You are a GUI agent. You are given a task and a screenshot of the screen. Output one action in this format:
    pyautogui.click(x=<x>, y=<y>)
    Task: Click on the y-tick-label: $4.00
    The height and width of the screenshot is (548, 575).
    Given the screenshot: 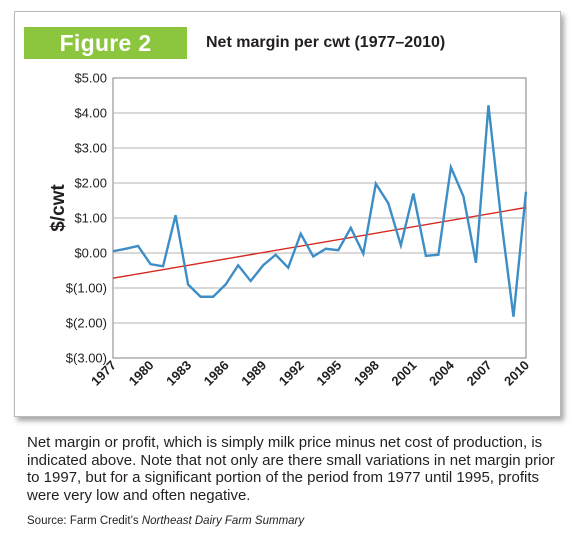 What is the action you would take?
    pyautogui.click(x=90, y=113)
    